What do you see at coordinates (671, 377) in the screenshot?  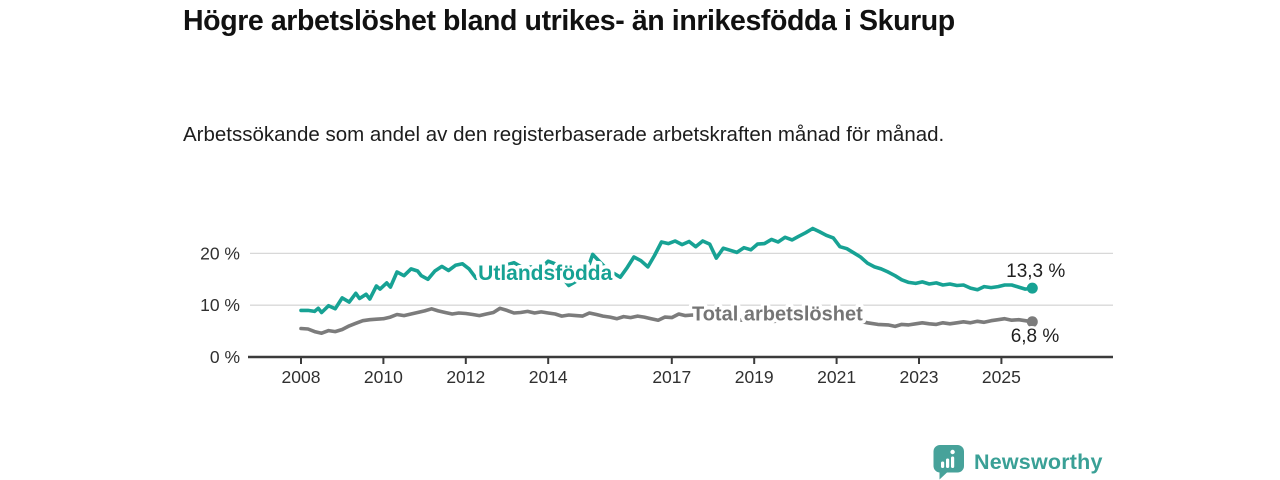 I see `x-tick-label: 2017` at bounding box center [671, 377].